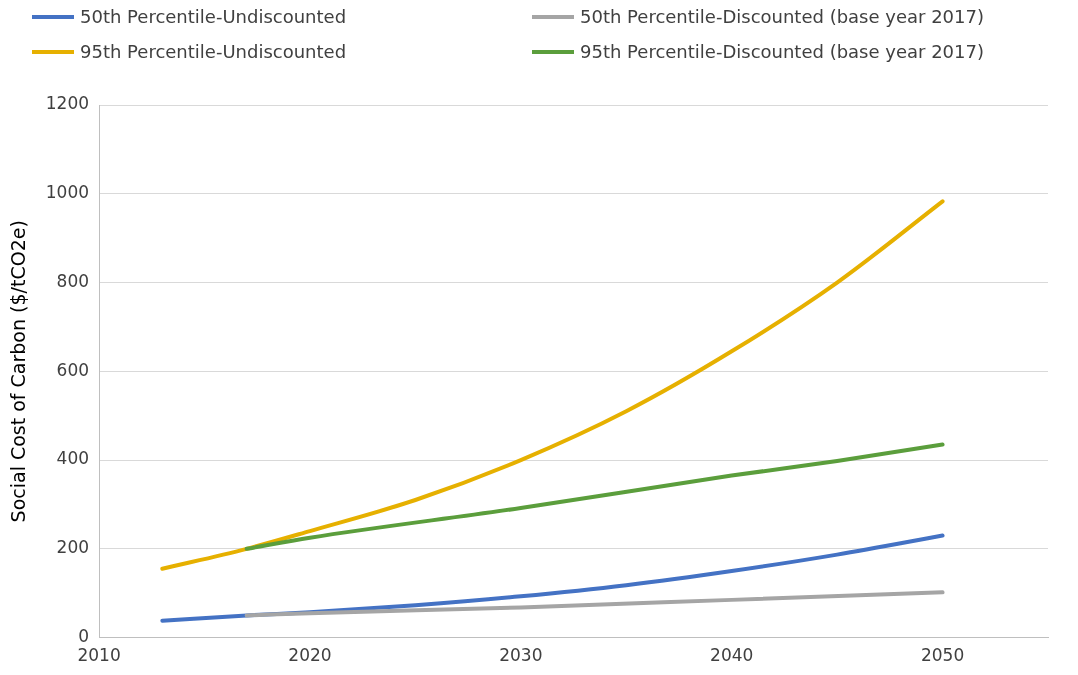  Describe the element at coordinates (782, 16) in the screenshot. I see `legend-label: 50th Percentile-Discounted (base year 2017)` at that location.